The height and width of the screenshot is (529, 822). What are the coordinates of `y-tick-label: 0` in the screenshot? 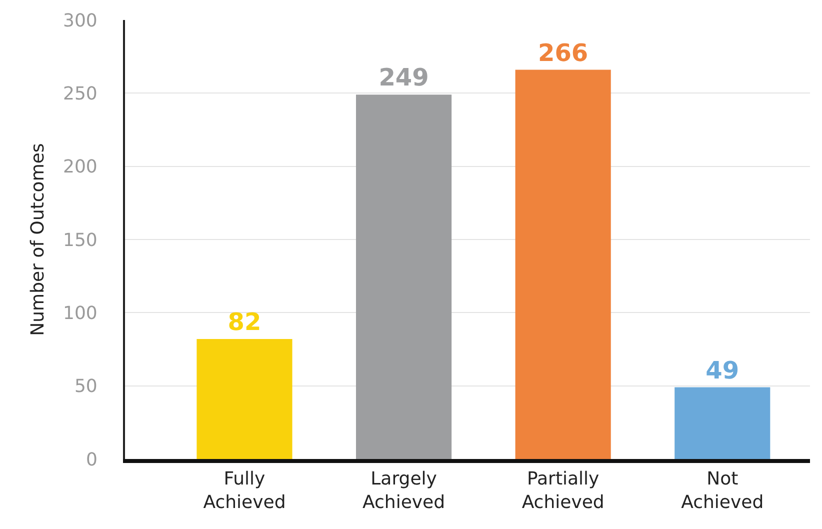 It's located at (92, 459).